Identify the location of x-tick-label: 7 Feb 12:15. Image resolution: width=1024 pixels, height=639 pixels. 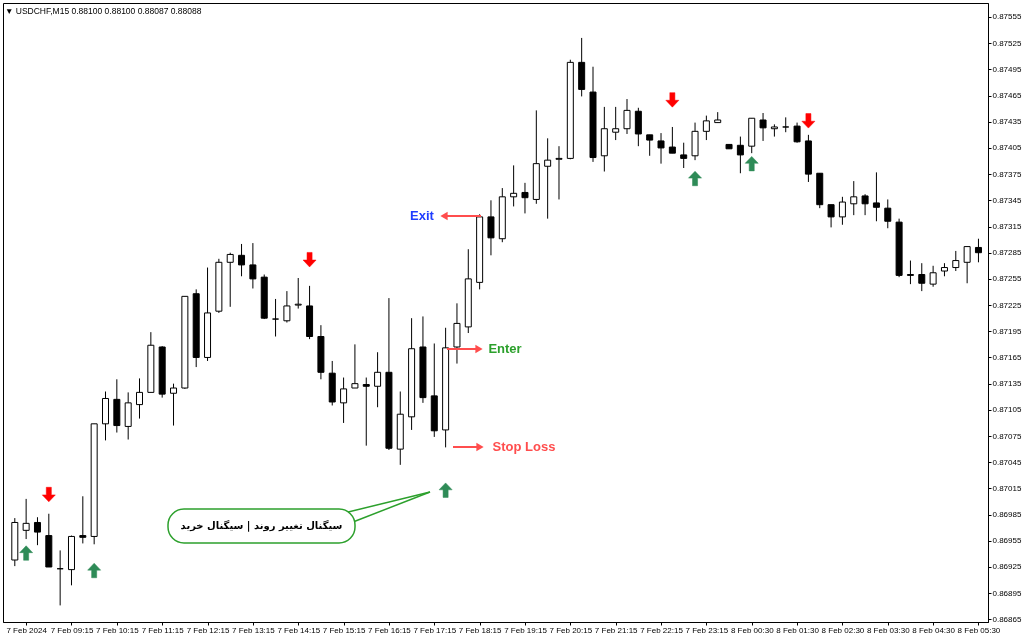
(208, 630).